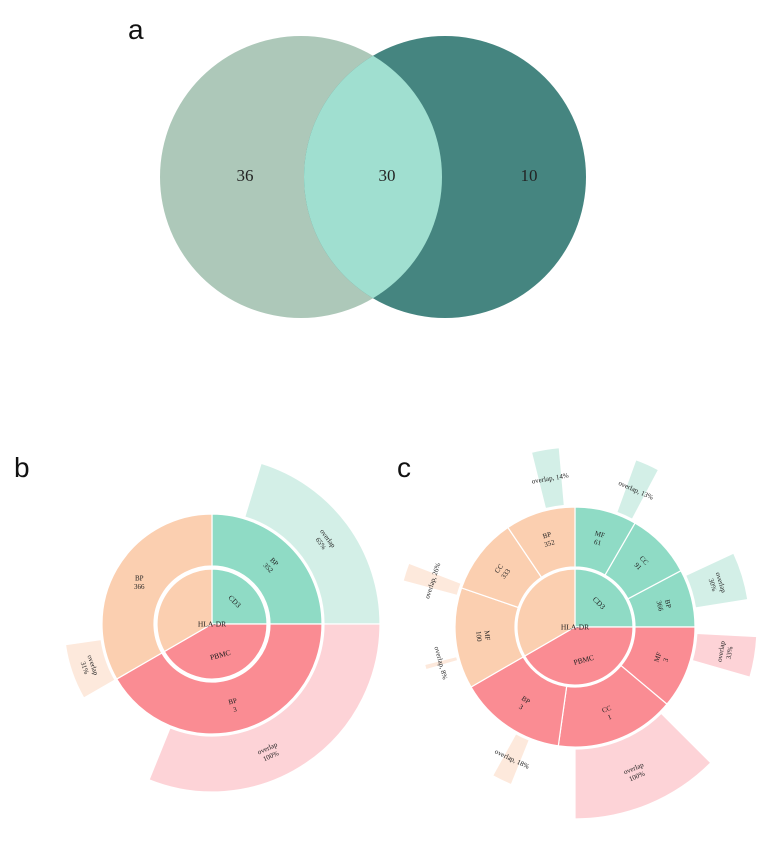  Describe the element at coordinates (664, 605) in the screenshot. I see `middle-label-0: BP366` at that location.